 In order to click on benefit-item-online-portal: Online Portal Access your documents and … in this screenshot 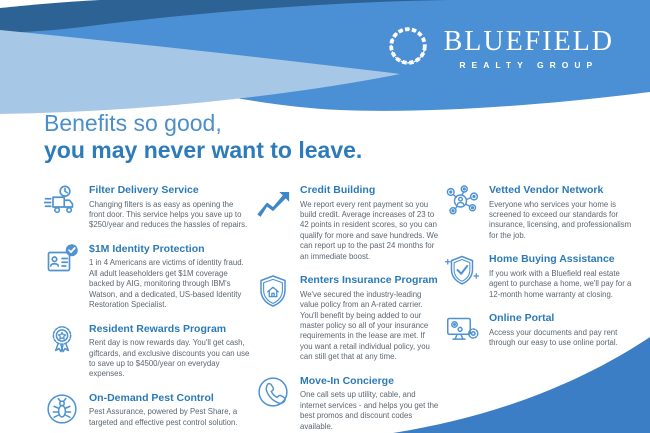, I will do `click(540, 329)`.